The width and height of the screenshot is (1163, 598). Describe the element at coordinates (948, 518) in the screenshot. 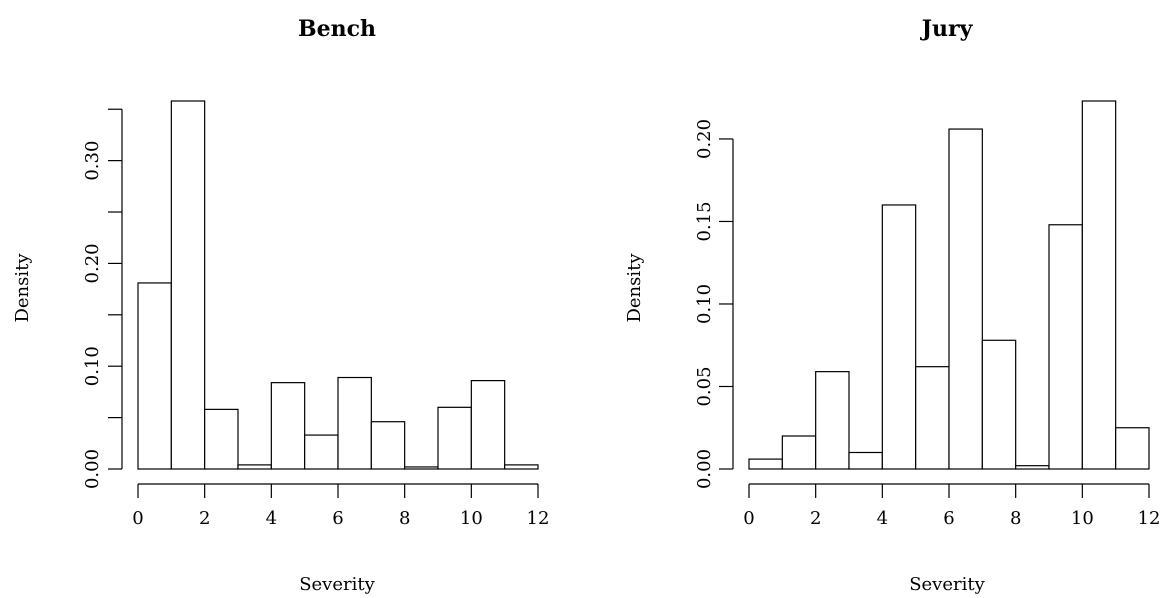

I see `jury-x-tick-label: 6` at that location.